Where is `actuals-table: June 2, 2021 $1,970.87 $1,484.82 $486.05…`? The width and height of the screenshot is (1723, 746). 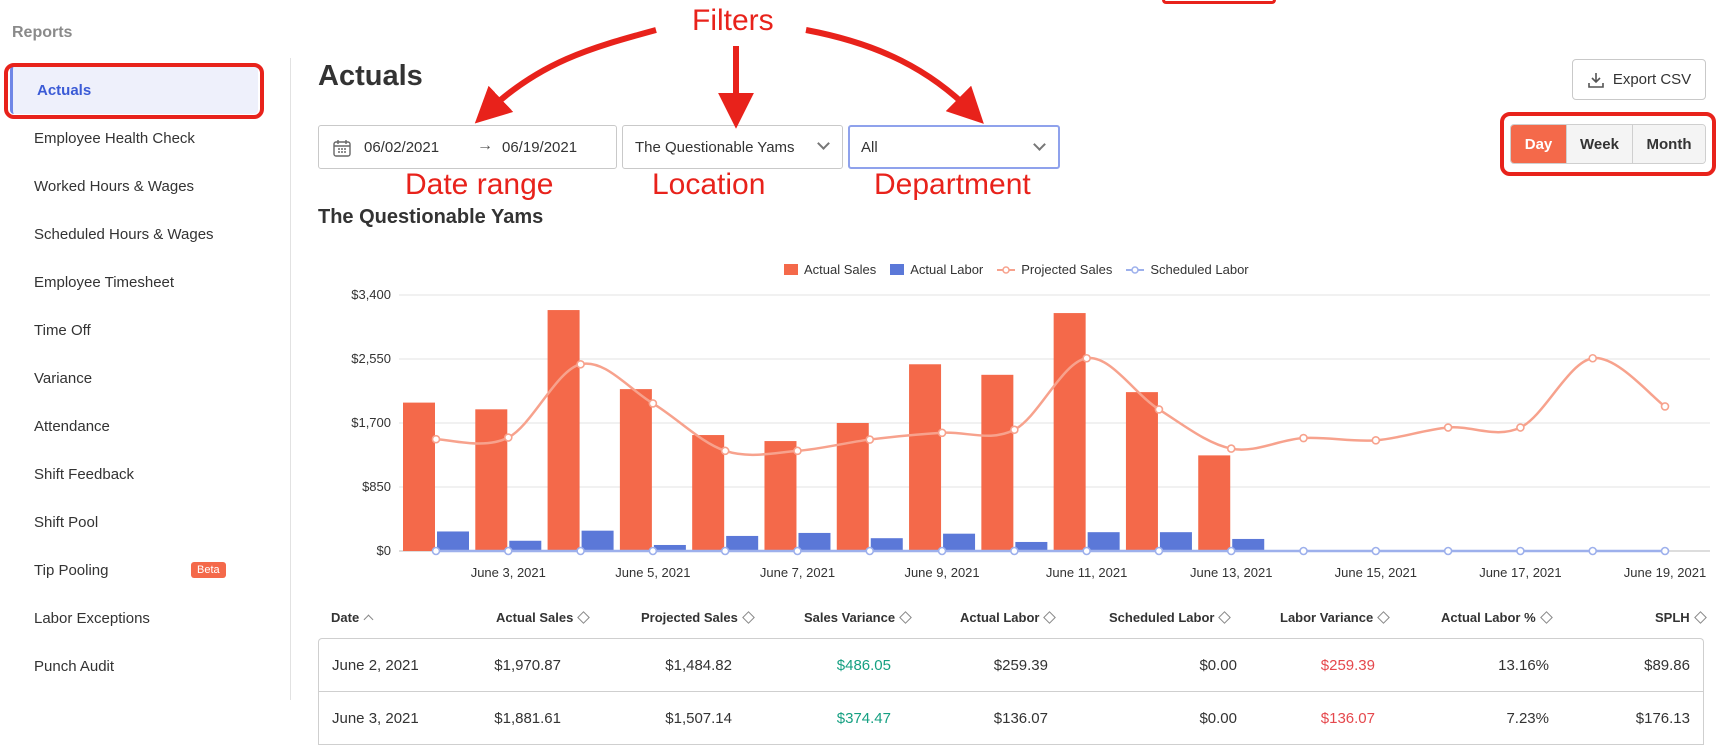 actuals-table: June 2, 2021 $1,970.87 $1,484.82 $486.05… is located at coordinates (1011, 691).